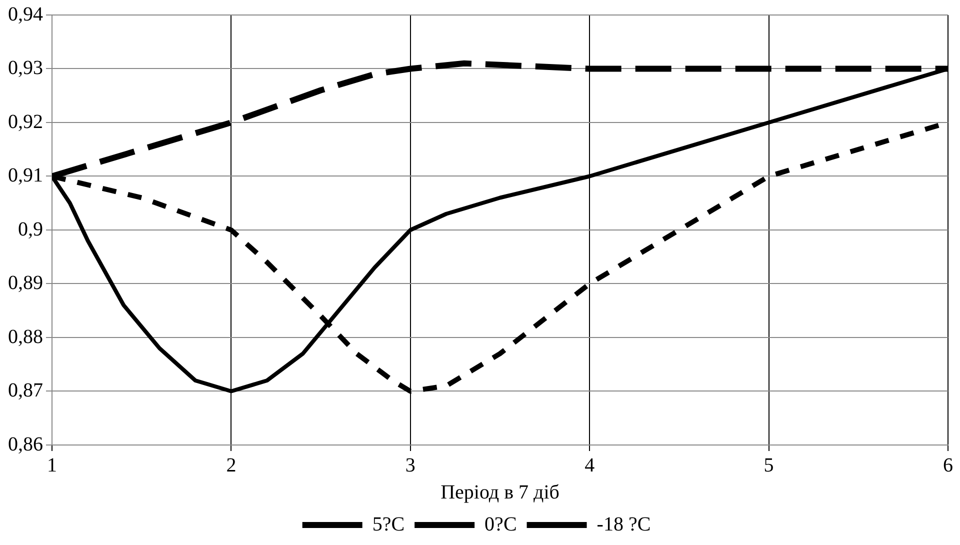 This screenshot has width=960, height=545. Describe the element at coordinates (948, 465) in the screenshot. I see `x-tick-label: 6` at that location.